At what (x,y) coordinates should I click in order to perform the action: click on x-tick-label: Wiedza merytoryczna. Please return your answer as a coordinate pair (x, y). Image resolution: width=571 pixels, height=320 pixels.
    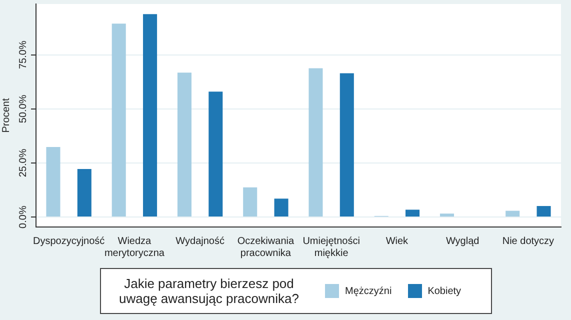
    Looking at the image, I should click on (134, 247).